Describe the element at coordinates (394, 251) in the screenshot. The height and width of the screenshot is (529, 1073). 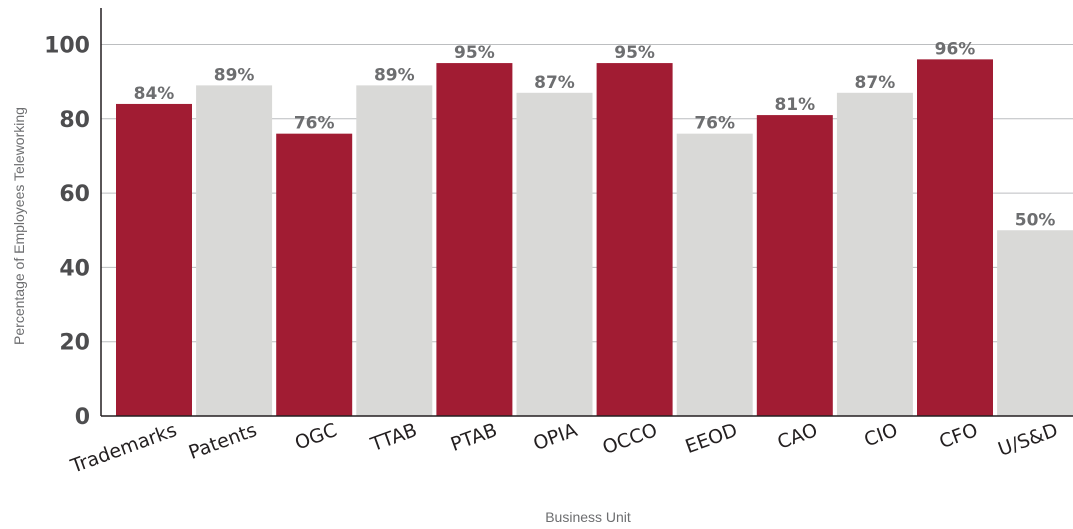
I see `bar-ttab` at that location.